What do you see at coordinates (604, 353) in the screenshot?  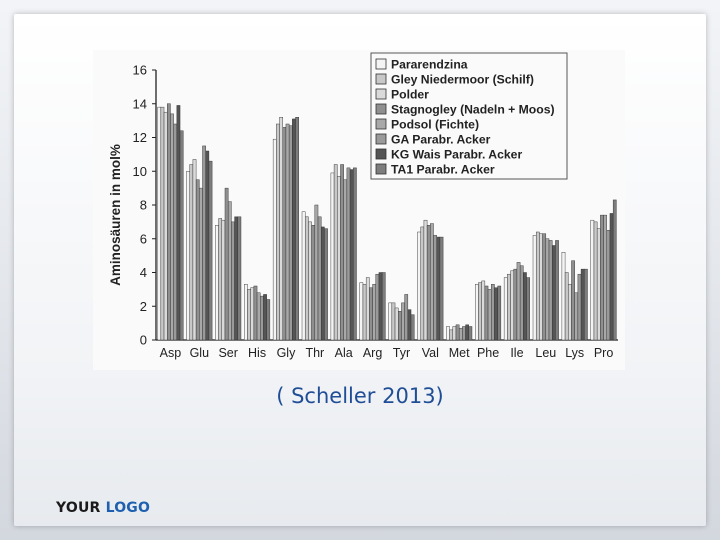 I see `x-tick-label: Pro` at bounding box center [604, 353].